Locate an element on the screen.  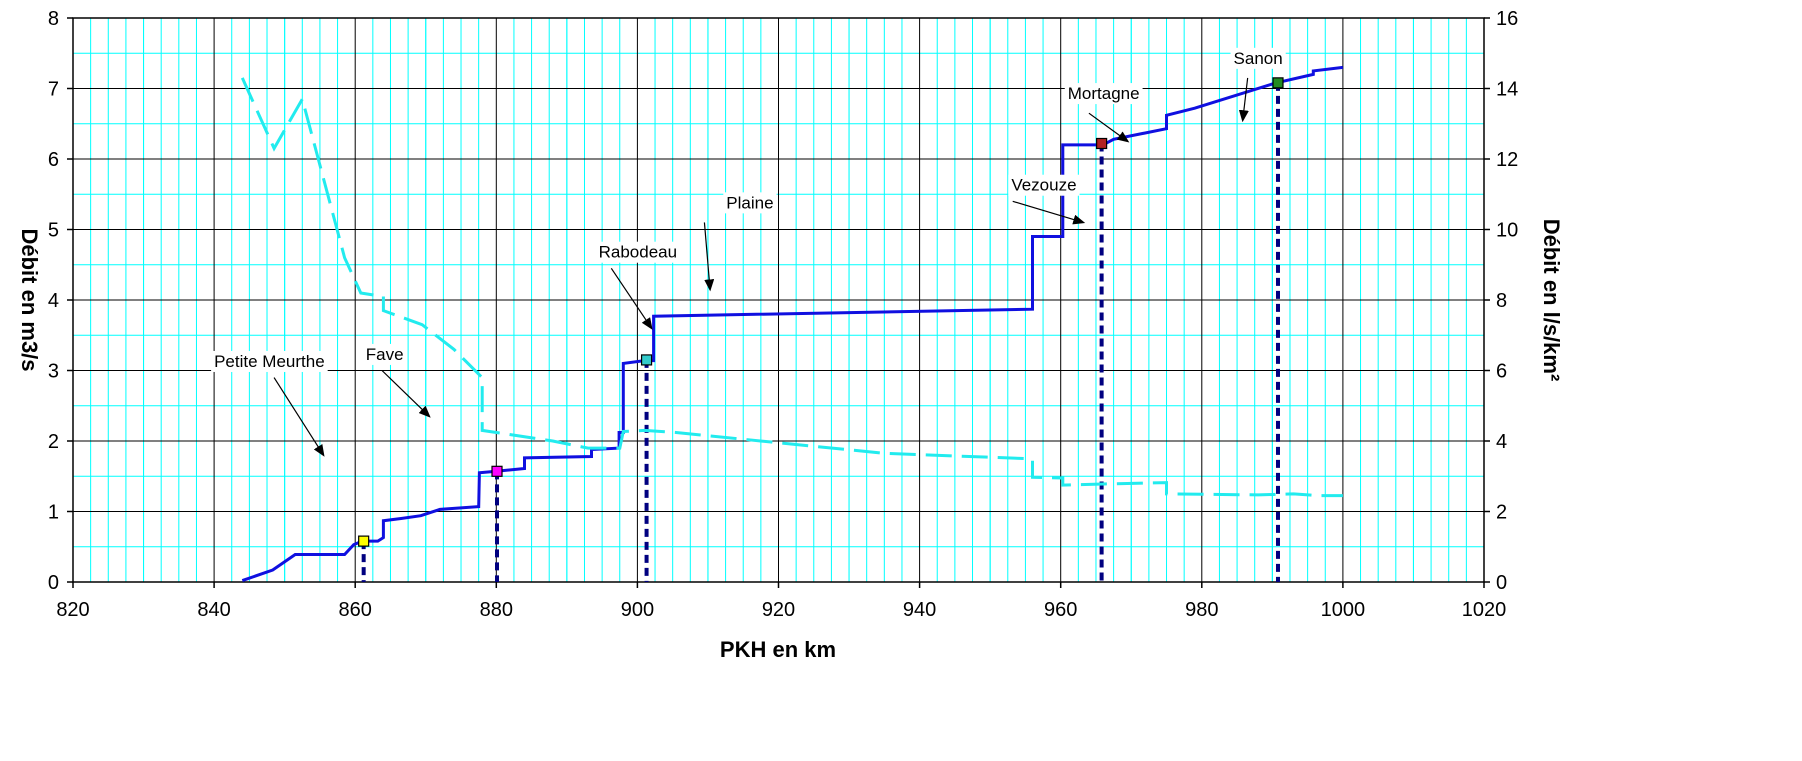
x-tick-label: 960 is located at coordinates (1060, 610).